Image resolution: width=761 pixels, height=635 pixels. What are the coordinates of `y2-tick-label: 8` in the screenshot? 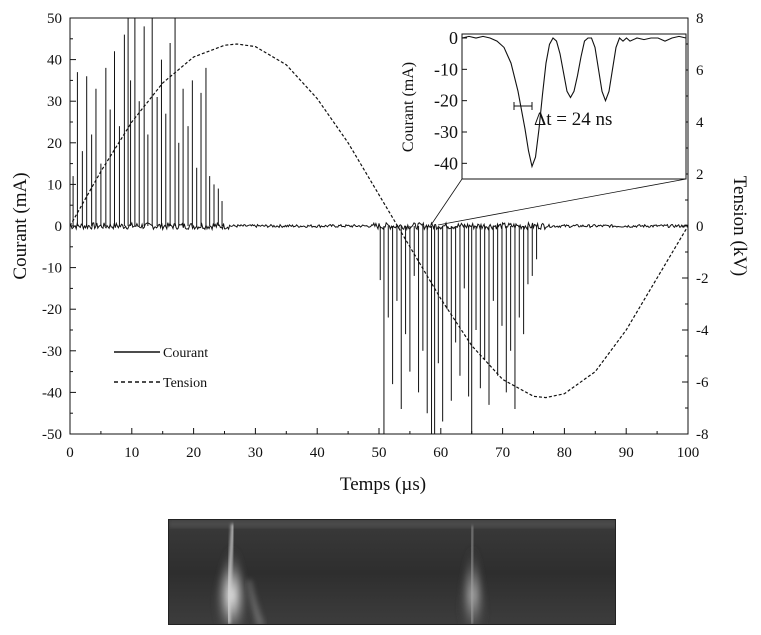 It's located at (700, 19).